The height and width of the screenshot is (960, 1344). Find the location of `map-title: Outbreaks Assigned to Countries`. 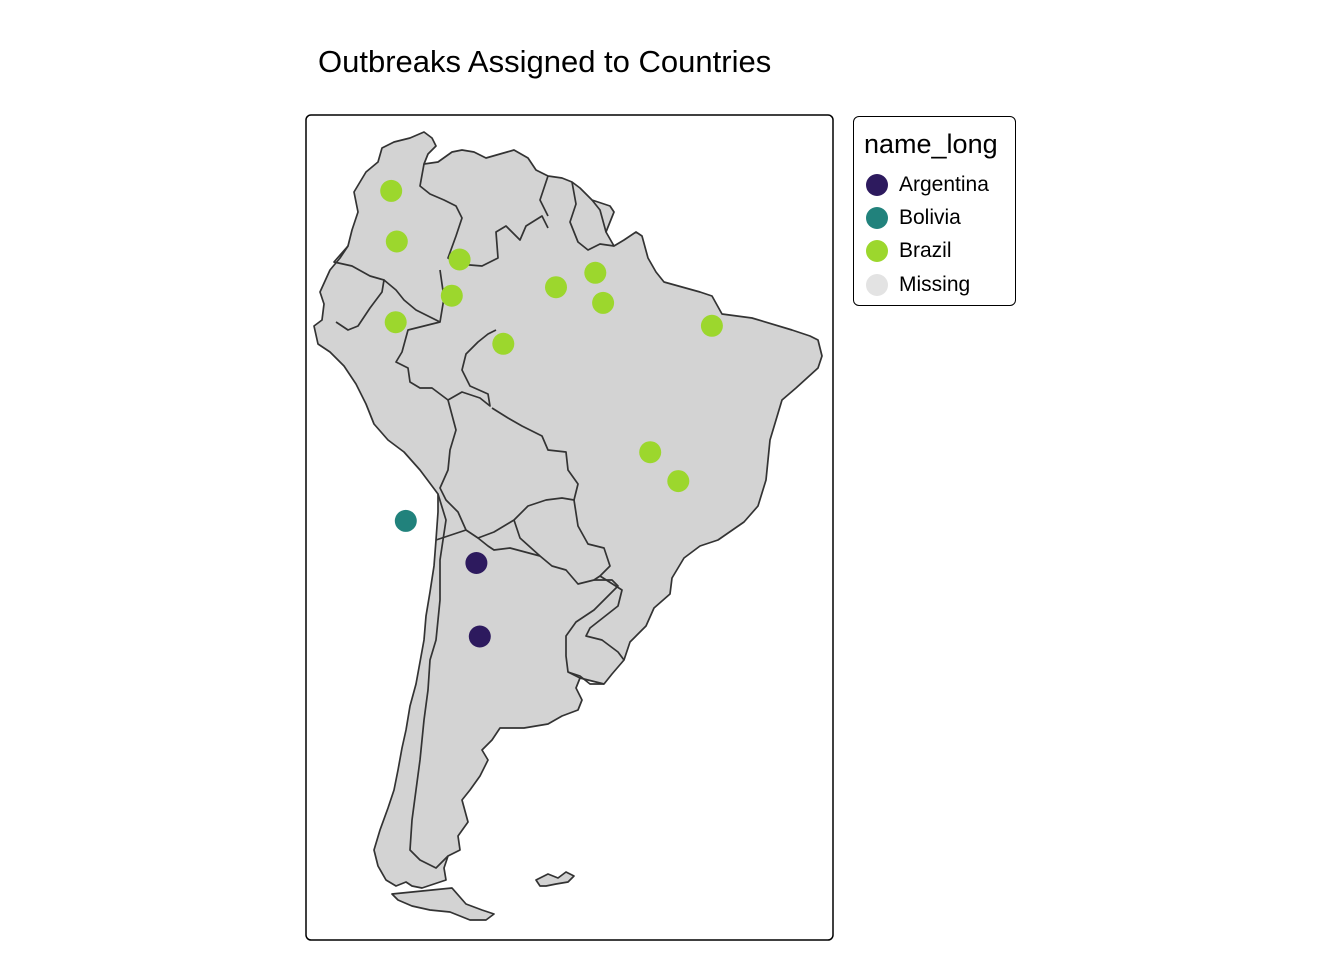

map-title: Outbreaks Assigned to Countries is located at coordinates (545, 61).